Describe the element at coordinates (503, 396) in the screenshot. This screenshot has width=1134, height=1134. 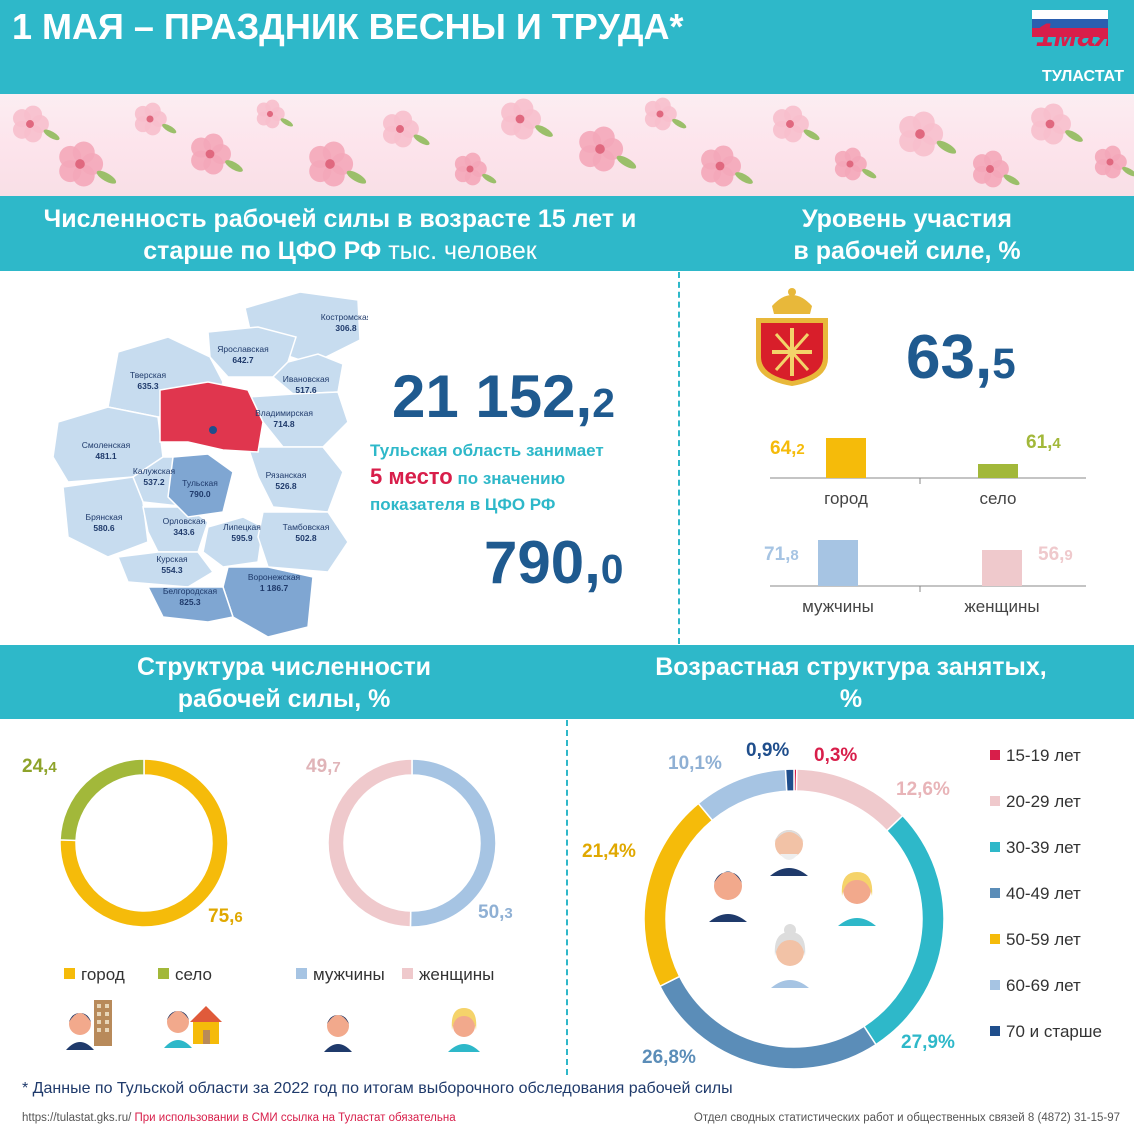
I see `cfo-total: 21 152,2` at that location.